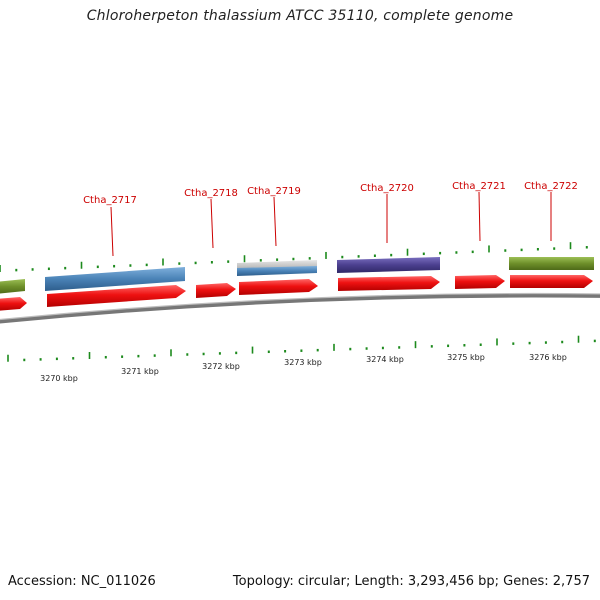 The height and width of the screenshot is (600, 600). I want to click on kbp-label-3275: 3275 kbp, so click(466, 357).